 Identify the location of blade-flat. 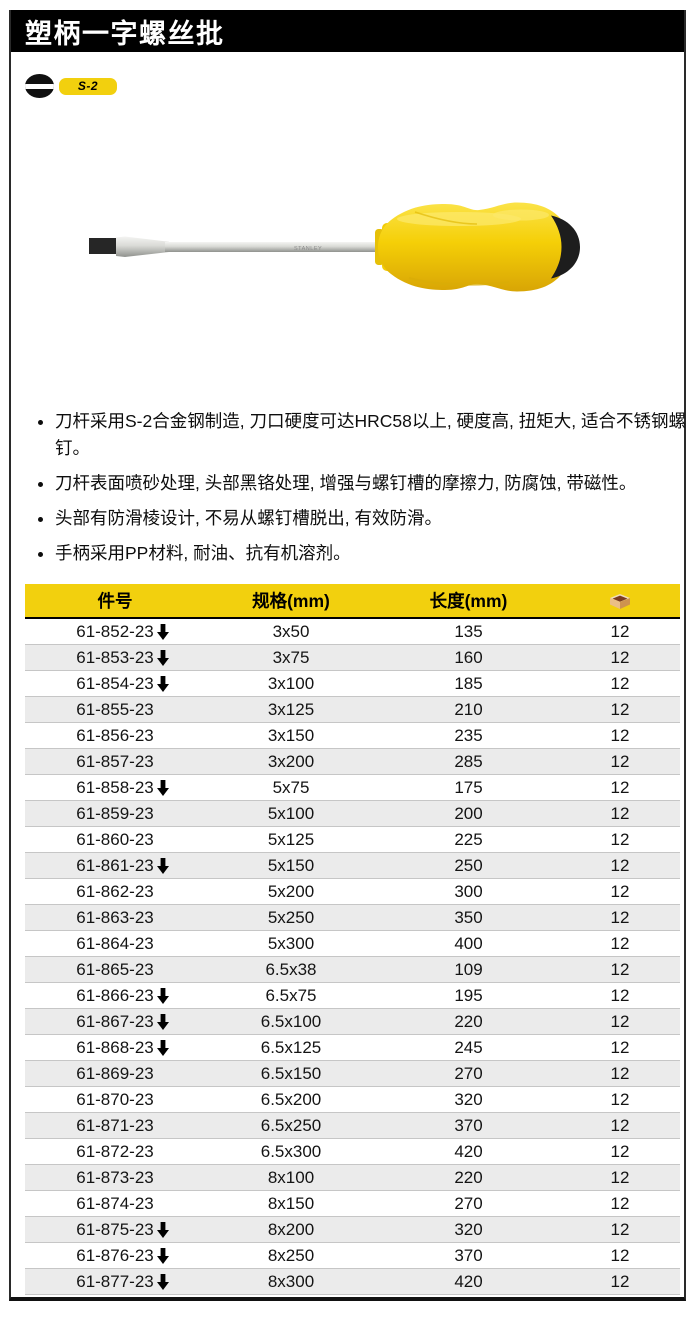
(142, 246).